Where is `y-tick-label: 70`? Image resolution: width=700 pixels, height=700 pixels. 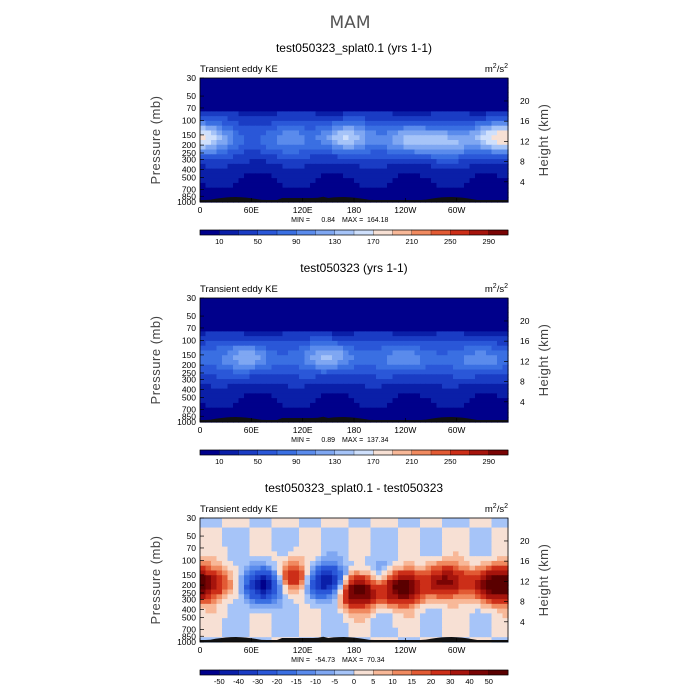
y-tick-label: 70 is located at coordinates (192, 108).